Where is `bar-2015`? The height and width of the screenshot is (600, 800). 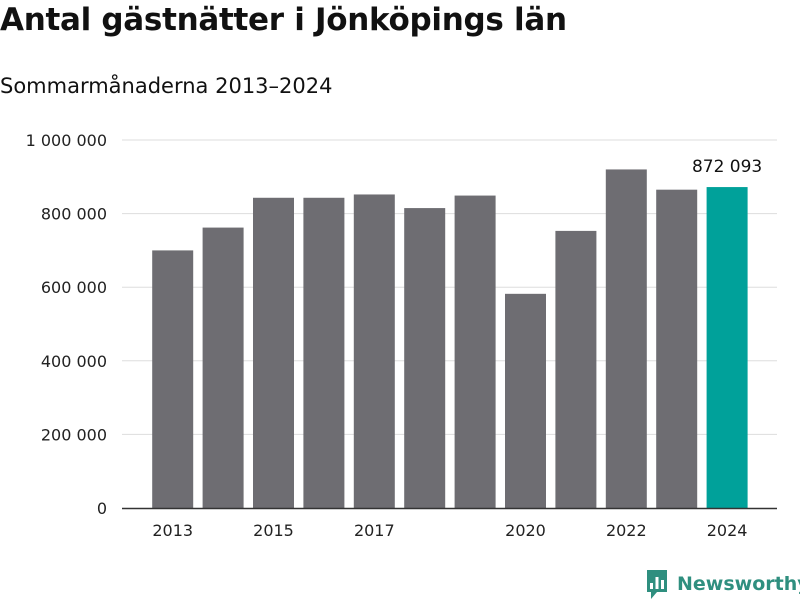 bar-2015 is located at coordinates (273, 352).